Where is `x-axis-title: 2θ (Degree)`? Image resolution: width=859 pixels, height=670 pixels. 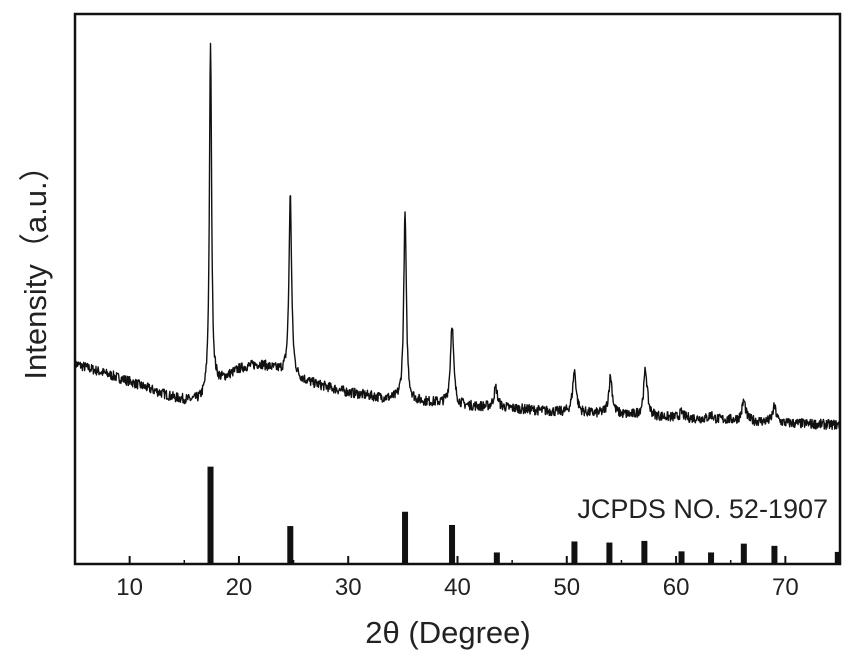 x-axis-title: 2θ (Degree) is located at coordinates (447, 632).